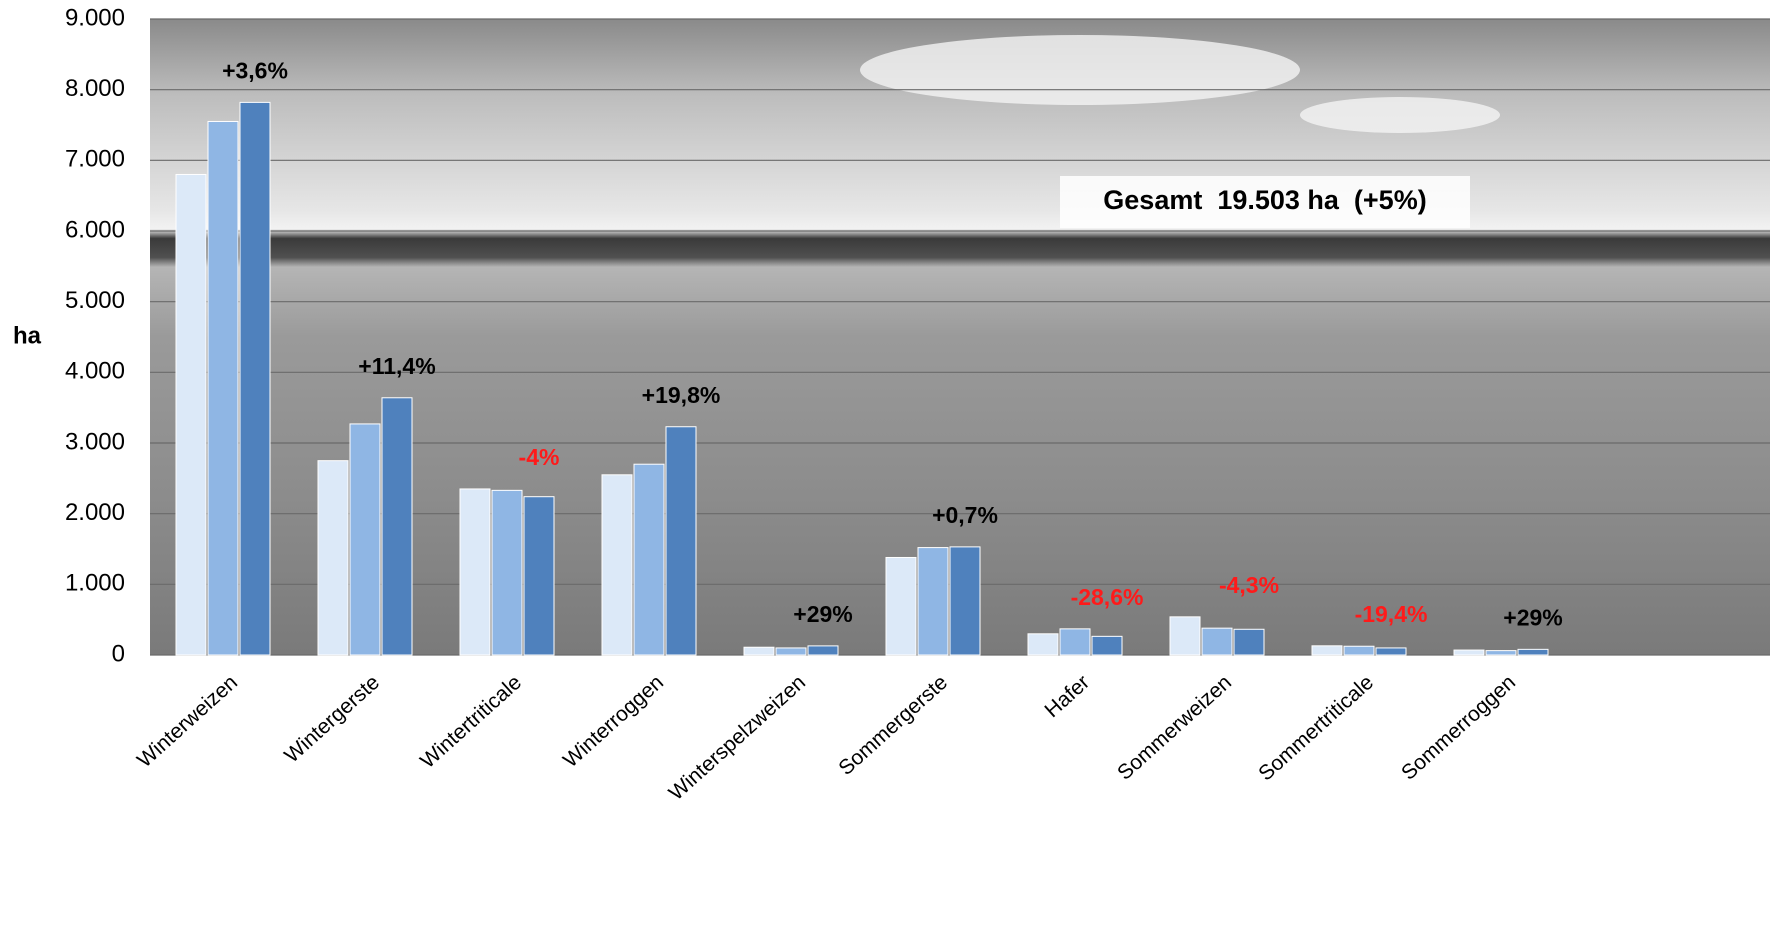 The height and width of the screenshot is (939, 1770). Describe the element at coordinates (95, 229) in the screenshot. I see `y-tick-label: 6.000` at that location.